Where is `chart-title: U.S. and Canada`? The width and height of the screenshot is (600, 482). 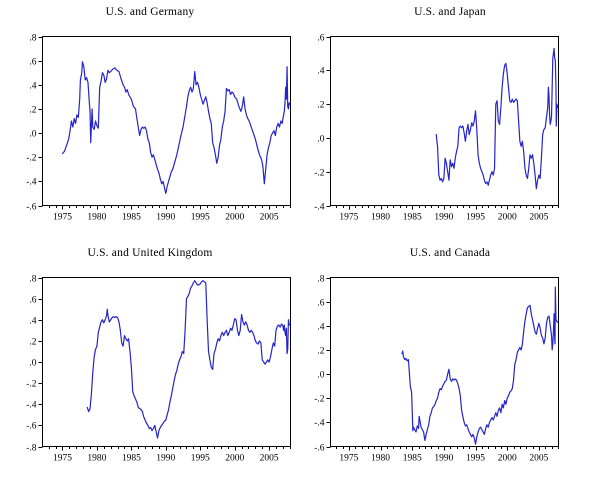 chart-title: U.S. and Canada is located at coordinates (450, 253).